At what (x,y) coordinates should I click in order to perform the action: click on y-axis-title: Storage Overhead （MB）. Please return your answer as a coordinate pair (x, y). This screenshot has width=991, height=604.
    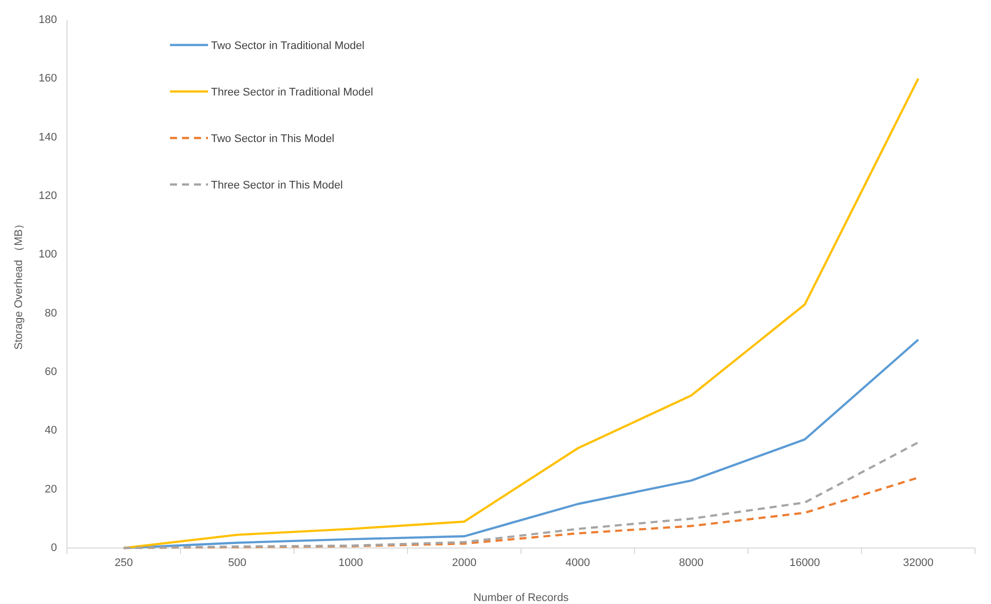
    Looking at the image, I should click on (19, 284).